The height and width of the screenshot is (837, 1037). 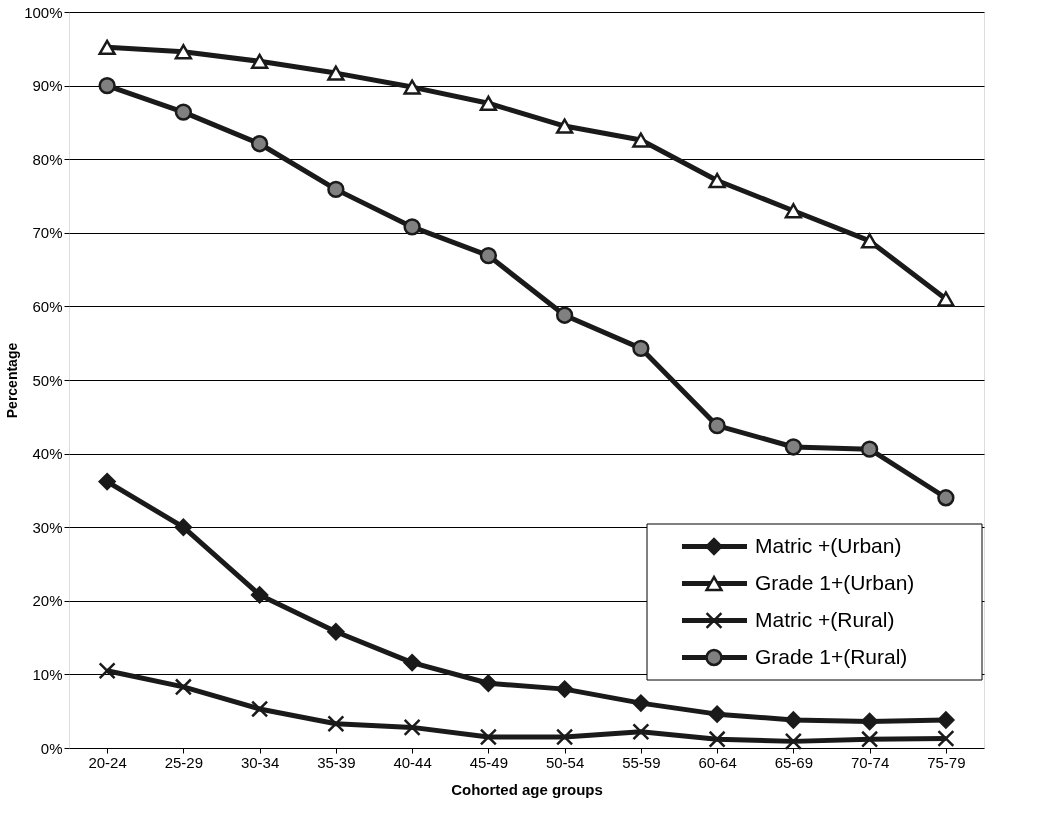 I want to click on y-tick-label: 90%, so click(x=47, y=86).